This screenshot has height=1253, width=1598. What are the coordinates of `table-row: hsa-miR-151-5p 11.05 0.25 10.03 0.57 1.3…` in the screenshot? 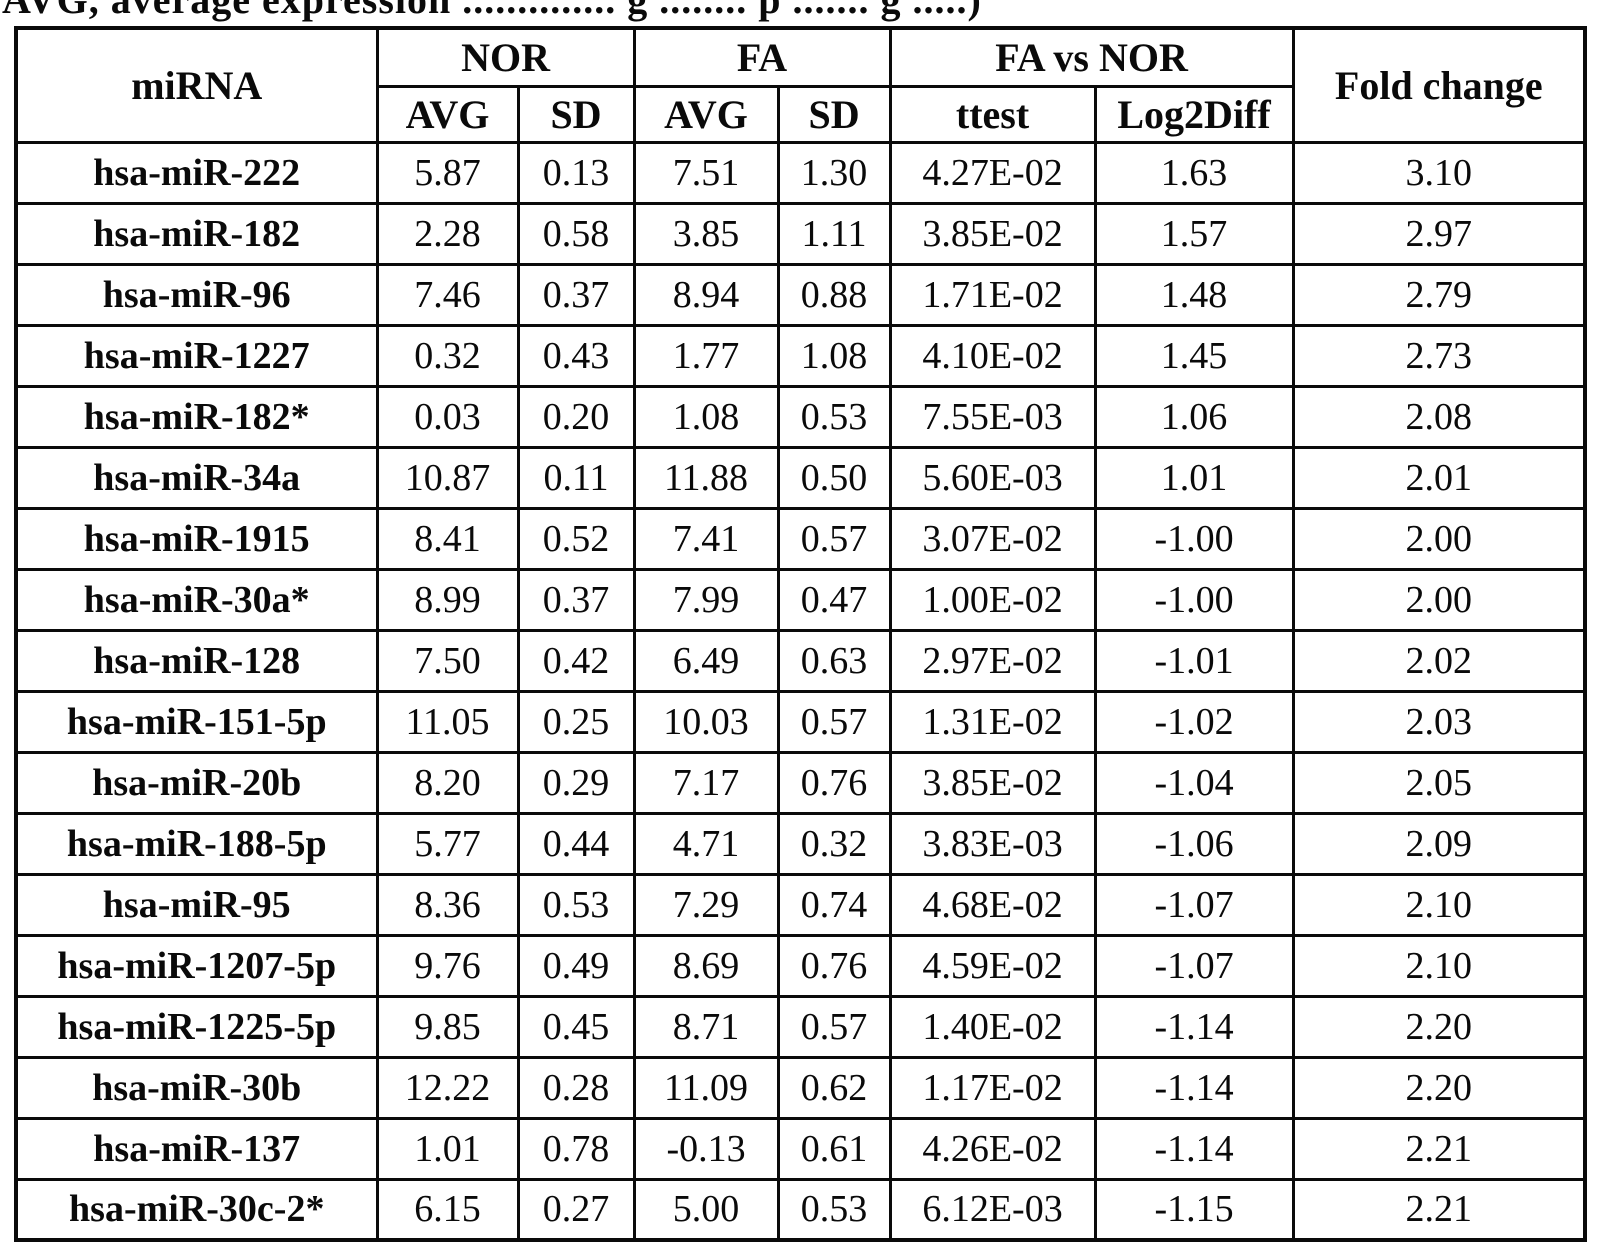 It's located at (800, 721).